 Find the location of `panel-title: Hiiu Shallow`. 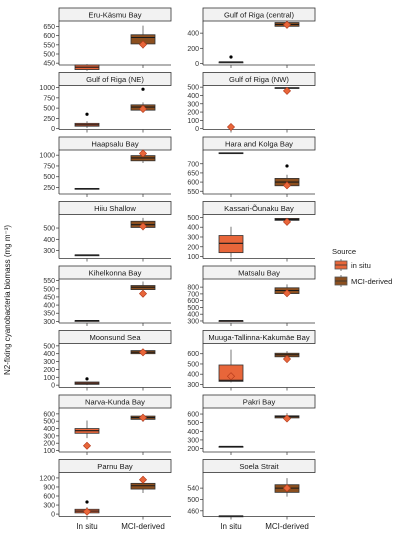

panel-title: Hiiu Shallow is located at coordinates (115, 208).